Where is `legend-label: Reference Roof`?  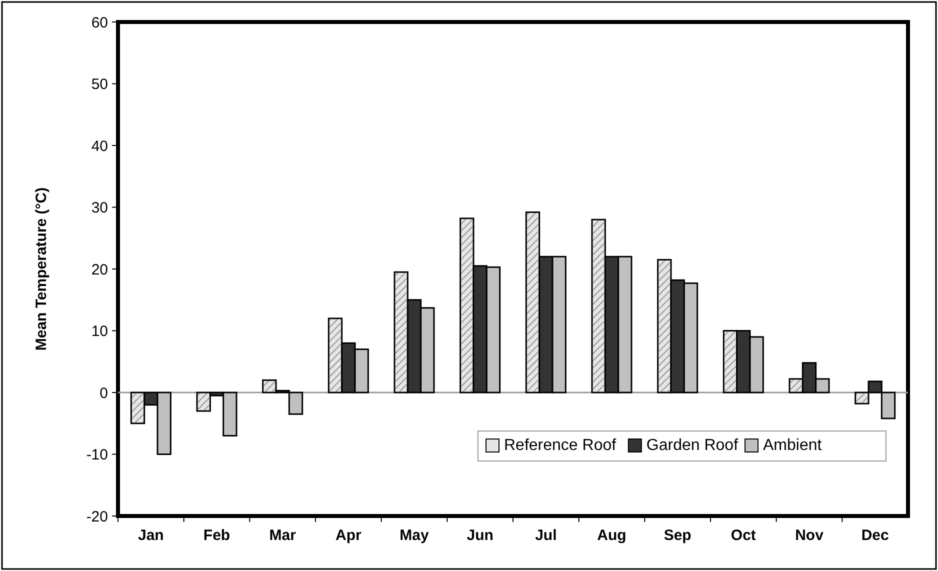
legend-label: Reference Roof is located at coordinates (560, 445).